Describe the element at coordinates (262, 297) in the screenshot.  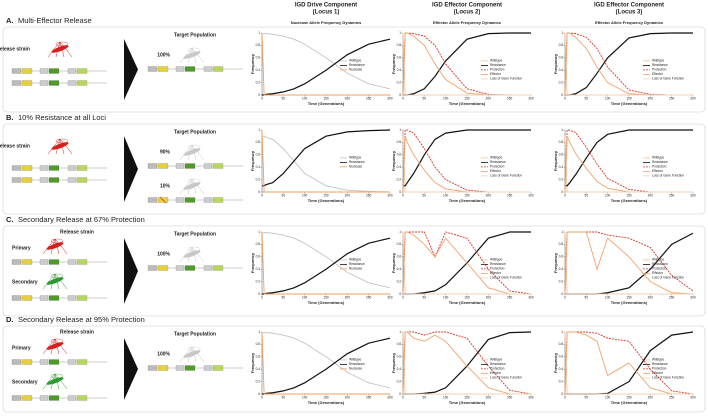
I see `x-tick-label: 0` at that location.